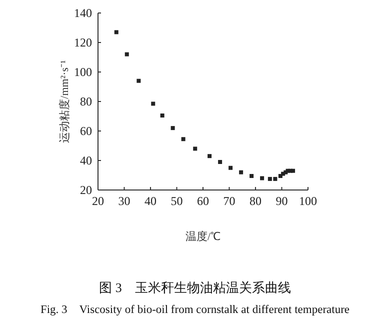 The image size is (391, 322). Describe the element at coordinates (308, 201) in the screenshot. I see `x-tick-label: 100` at that location.